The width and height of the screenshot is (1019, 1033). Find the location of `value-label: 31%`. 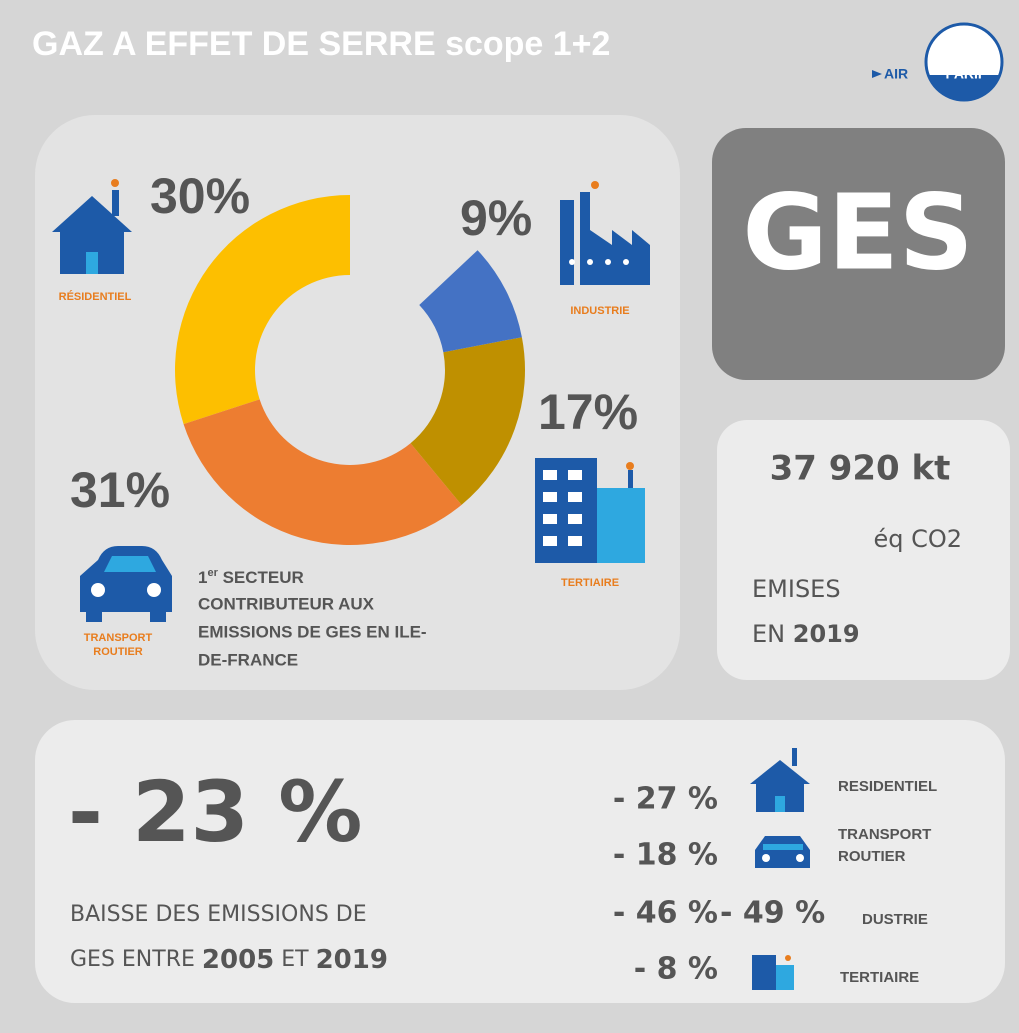

value-label: 31% is located at coordinates (120, 490).